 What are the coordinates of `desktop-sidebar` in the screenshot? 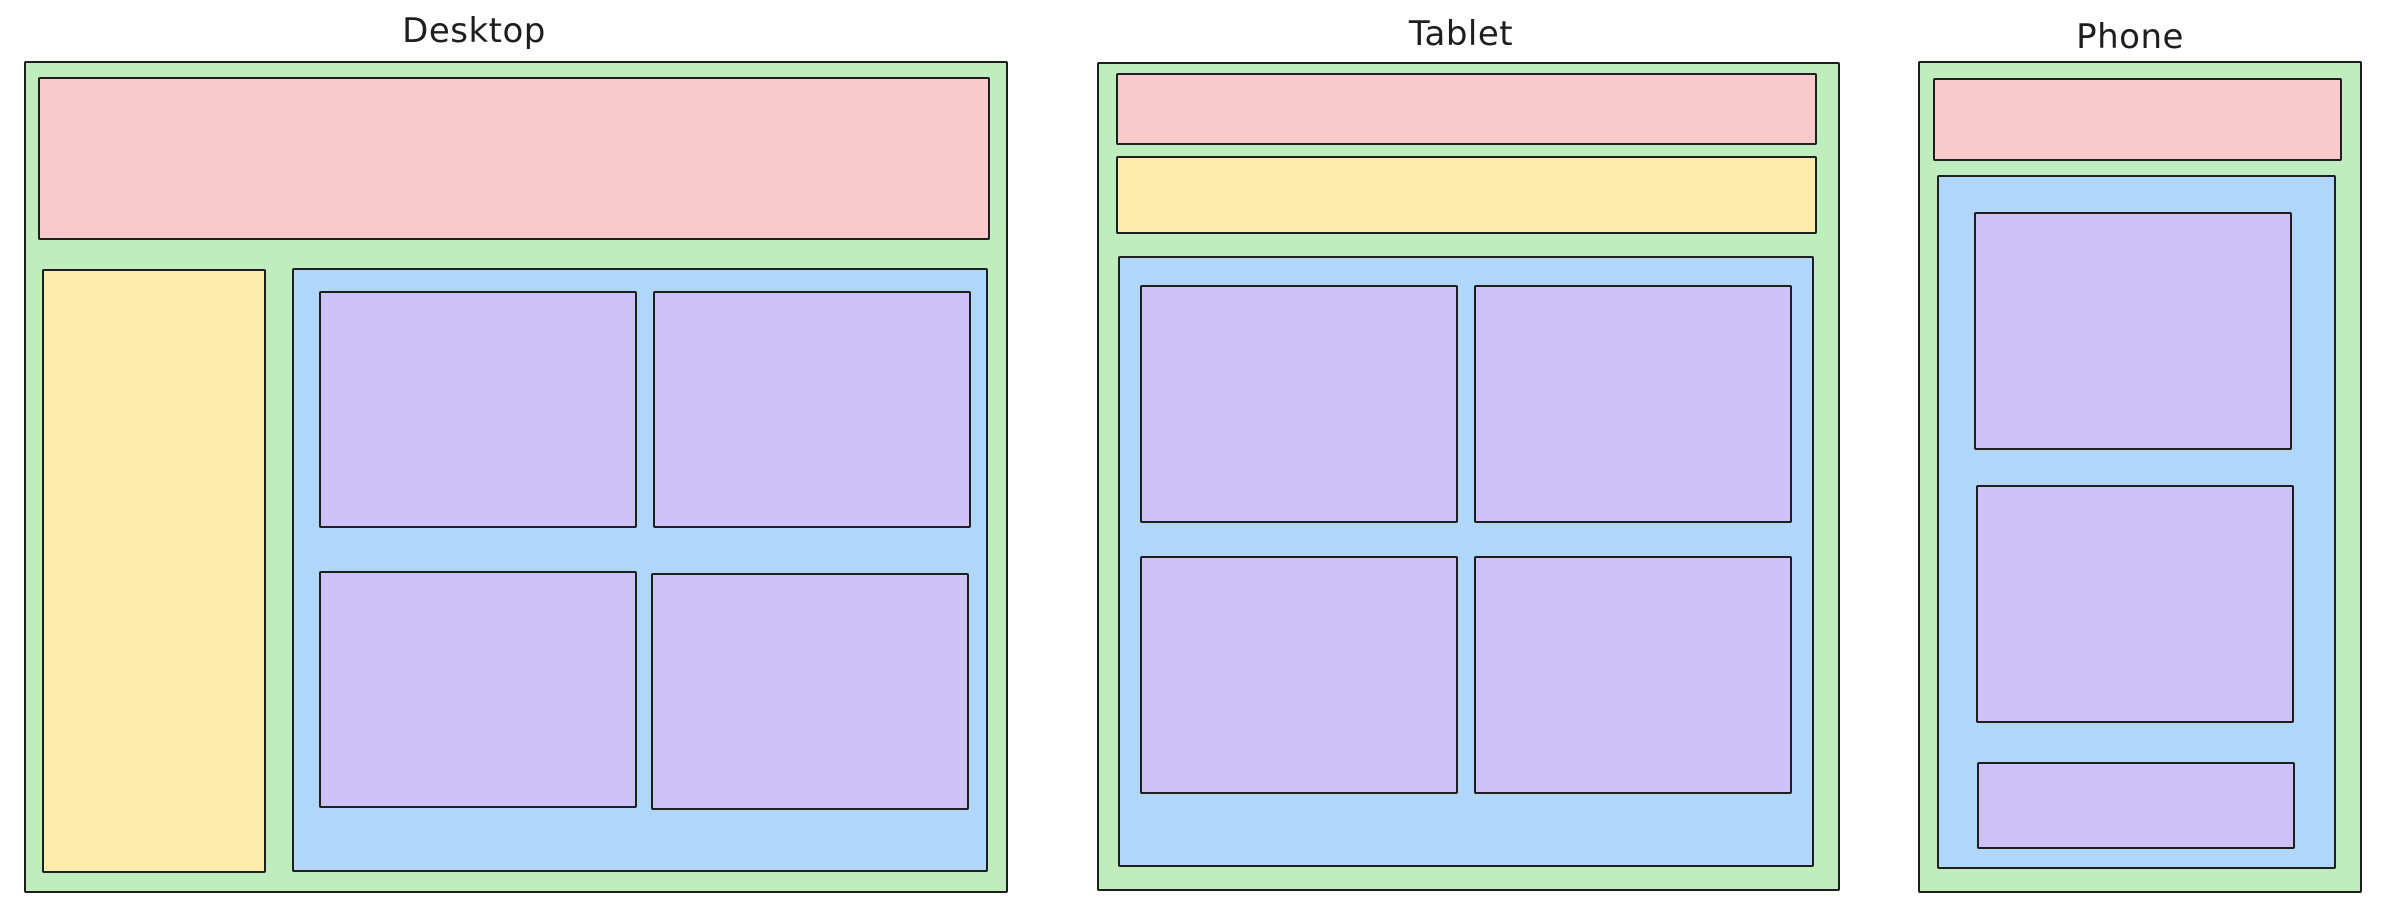 It's located at (154, 571).